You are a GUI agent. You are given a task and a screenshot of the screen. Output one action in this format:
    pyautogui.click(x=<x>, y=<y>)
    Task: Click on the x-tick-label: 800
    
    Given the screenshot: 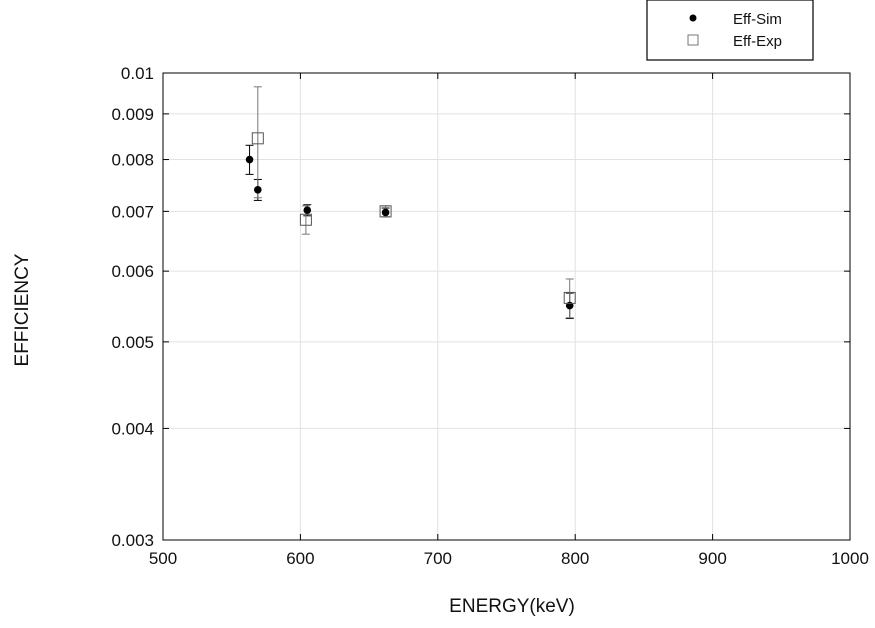 What is the action you would take?
    pyautogui.click(x=575, y=558)
    